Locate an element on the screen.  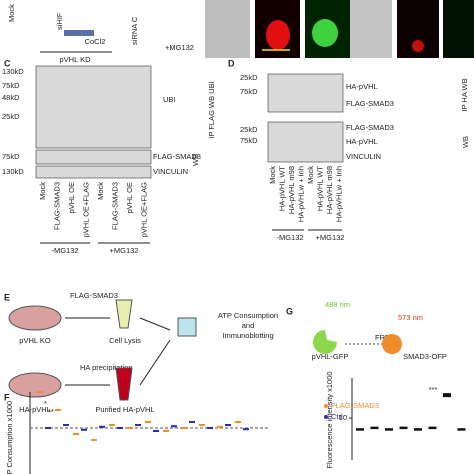
lane-label: FLAG-SMAD3 is located at coordinates (114, 206).